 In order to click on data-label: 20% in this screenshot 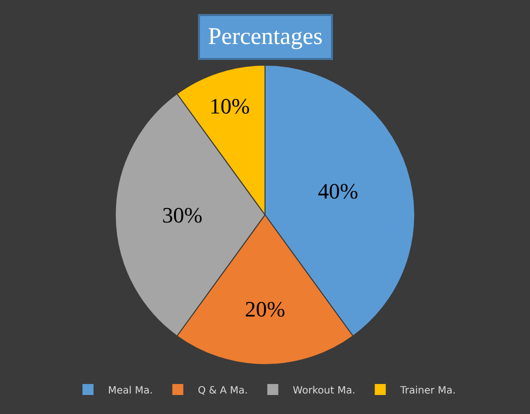, I will do `click(265, 309)`.